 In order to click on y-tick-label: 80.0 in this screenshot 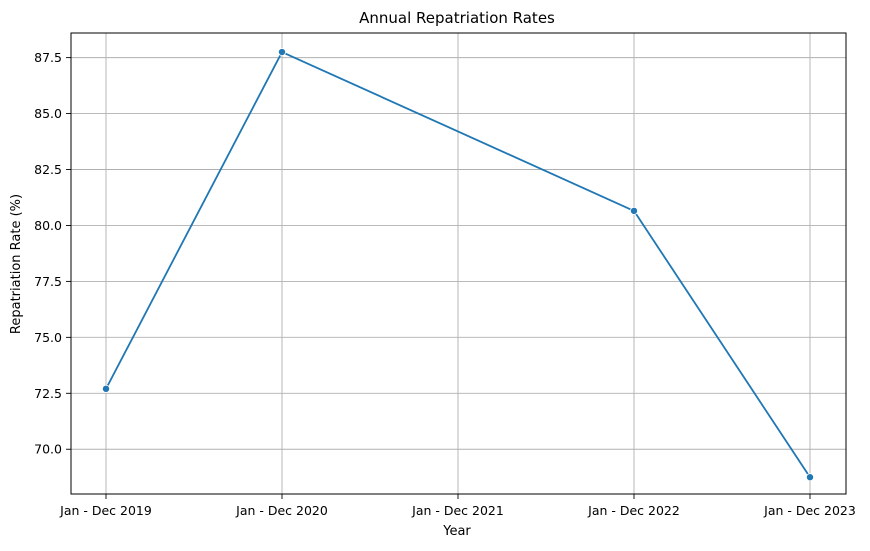, I will do `click(48, 225)`.